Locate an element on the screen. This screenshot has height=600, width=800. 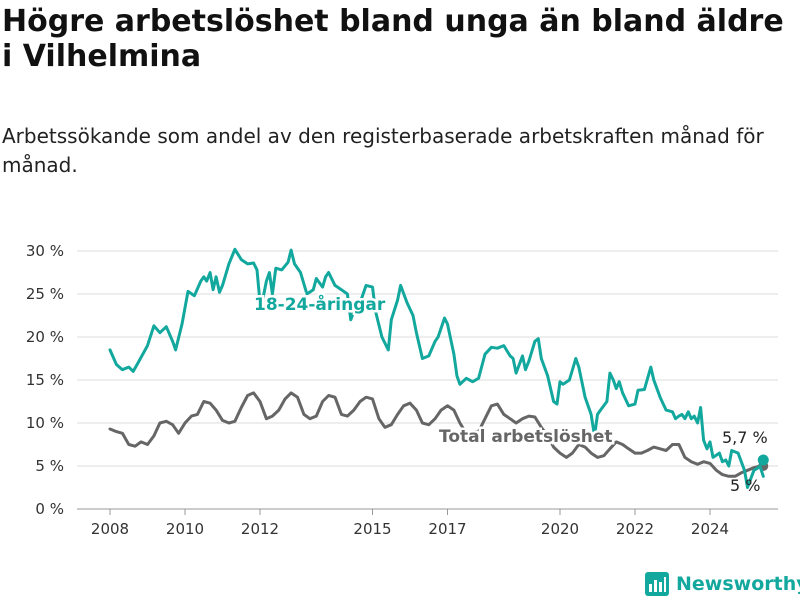
y-axis-ticks: 0 % 5 % 10 % 15 % 20 % 25 % 30 % is located at coordinates (45, 380).